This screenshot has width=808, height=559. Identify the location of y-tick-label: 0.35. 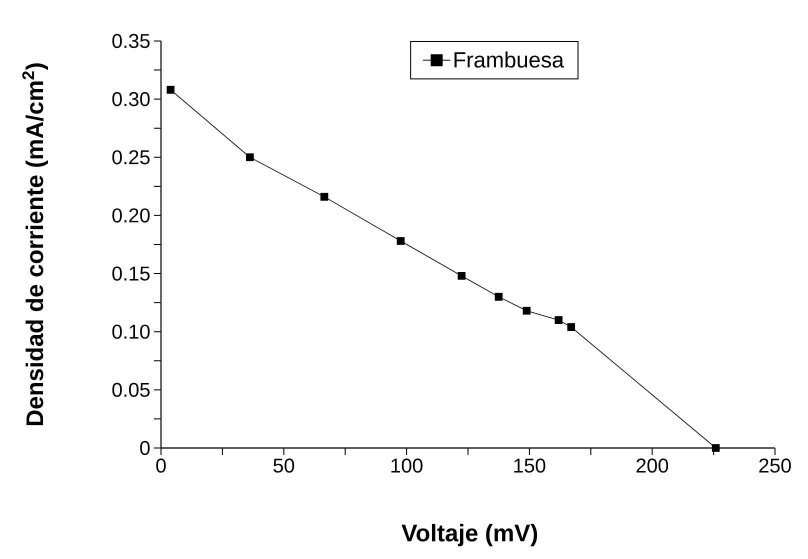
(131, 41).